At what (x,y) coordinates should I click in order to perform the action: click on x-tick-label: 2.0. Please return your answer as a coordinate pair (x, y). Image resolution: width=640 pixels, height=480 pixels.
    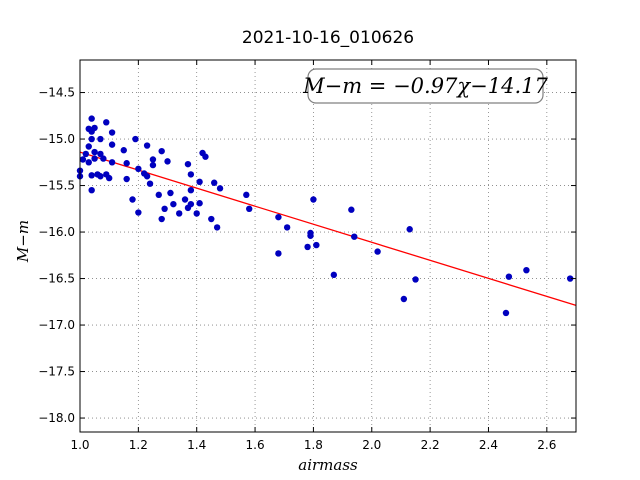
    Looking at the image, I should click on (371, 445).